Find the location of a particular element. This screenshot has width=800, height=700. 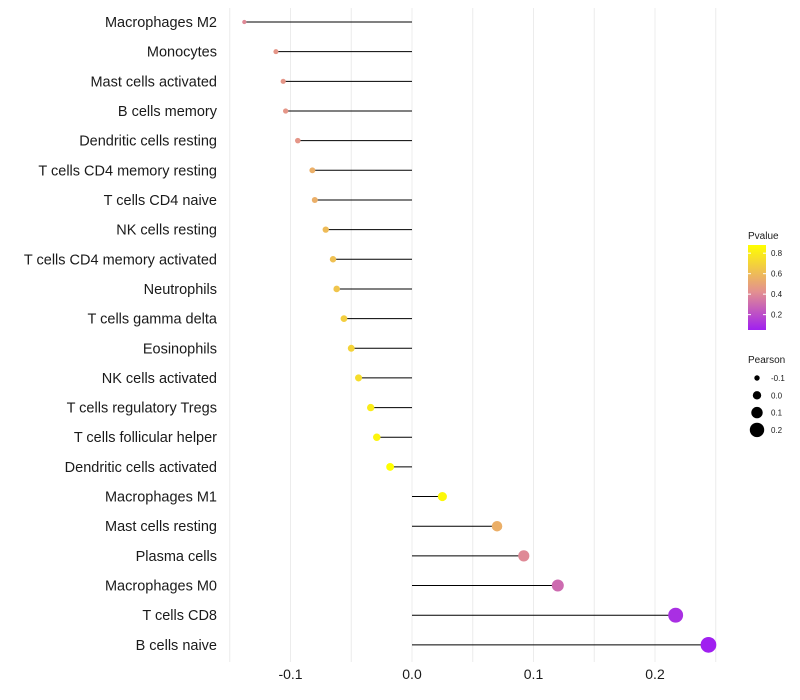

colorbar-tick-label: 0.8 is located at coordinates (777, 253).